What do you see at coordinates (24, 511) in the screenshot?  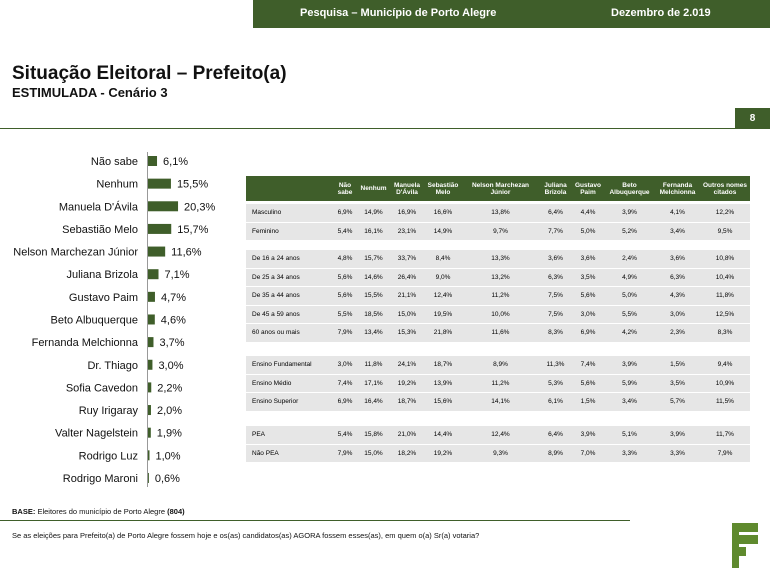 I see `base-label: BASE:` at bounding box center [24, 511].